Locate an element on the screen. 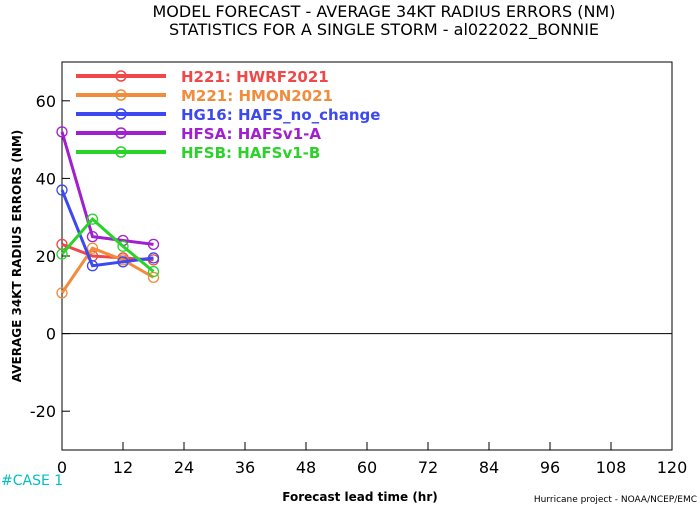  y-tick-label: 0 is located at coordinates (51, 334).